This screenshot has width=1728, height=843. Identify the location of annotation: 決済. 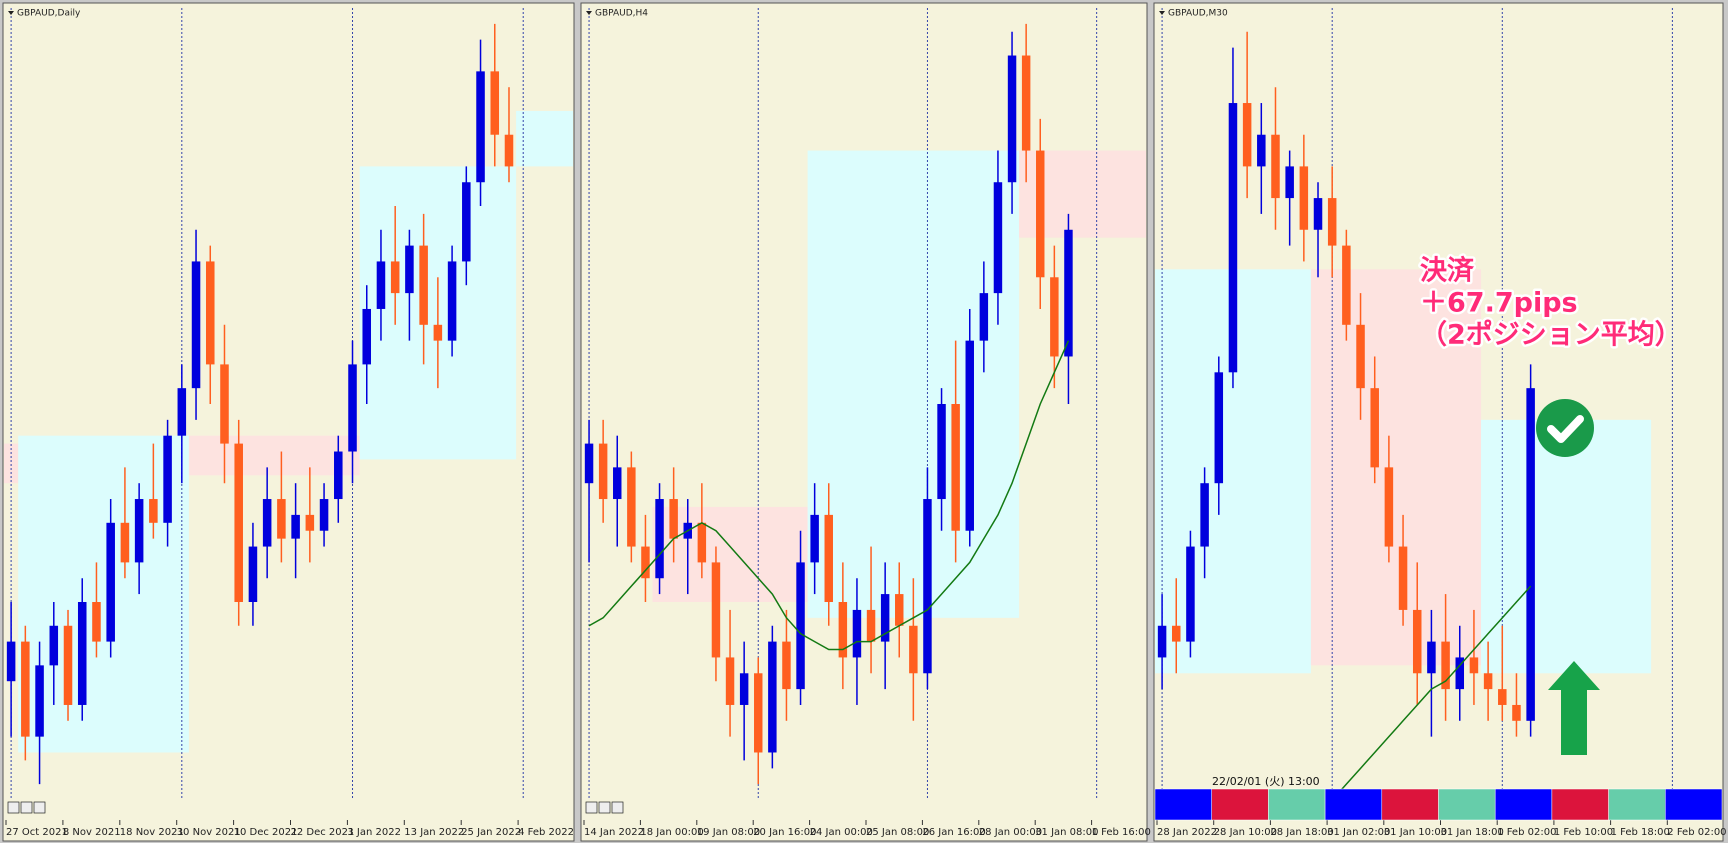
(1447, 271).